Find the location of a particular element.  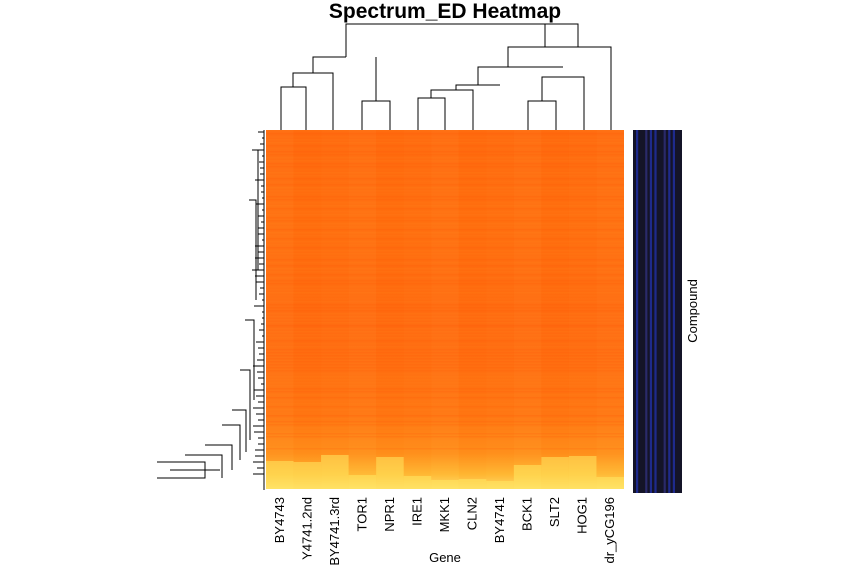

column-tick-label: BCK1 is located at coordinates (527, 514).